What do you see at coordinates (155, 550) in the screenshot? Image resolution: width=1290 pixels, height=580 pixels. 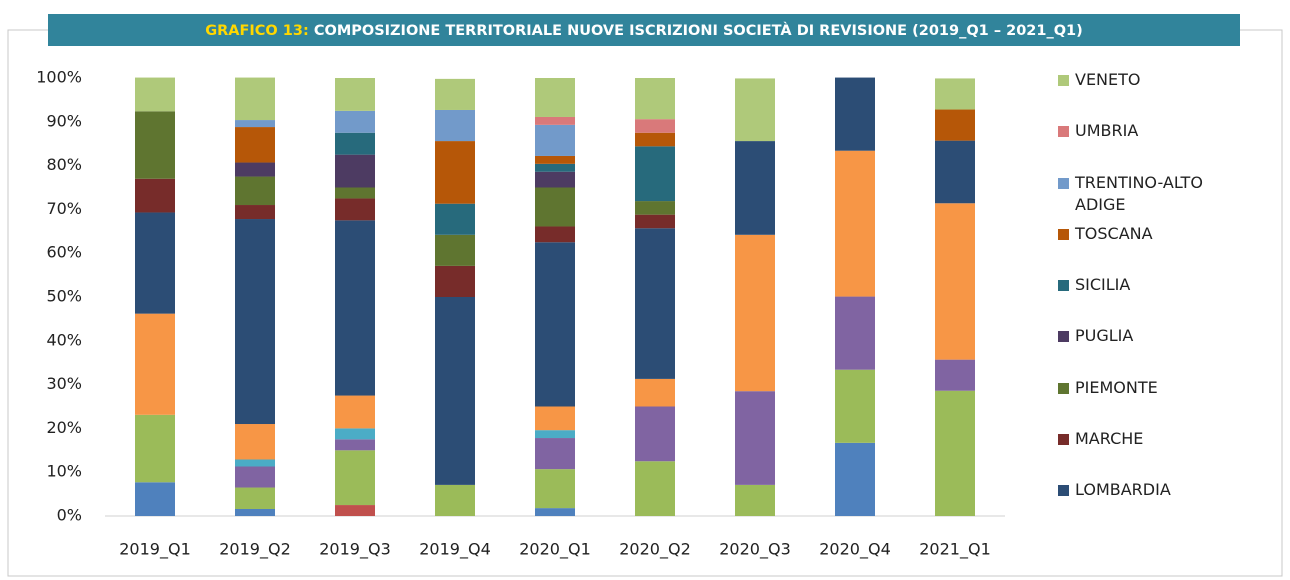 I see `x-tick-label: 2019_Q1` at bounding box center [155, 550].